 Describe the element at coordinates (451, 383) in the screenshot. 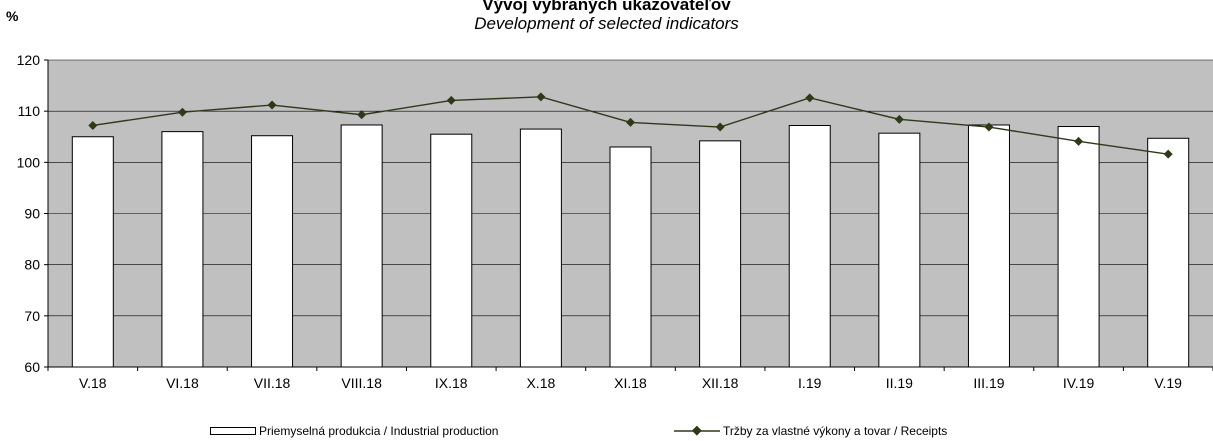

I see `x-tick-label: IX.18` at that location.